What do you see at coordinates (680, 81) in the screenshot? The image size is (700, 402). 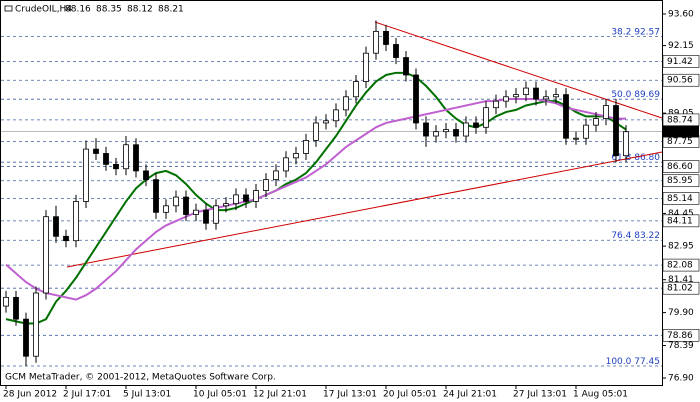 I see `level-label: 90.56` at bounding box center [680, 81].